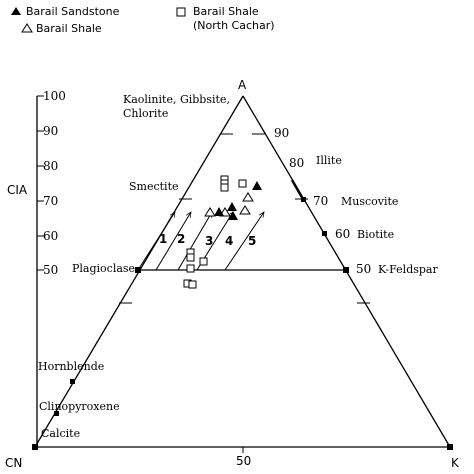 Image resolution: width=474 pixels, height=474 pixels. I want to click on clinopyroxene-point, so click(56, 413).